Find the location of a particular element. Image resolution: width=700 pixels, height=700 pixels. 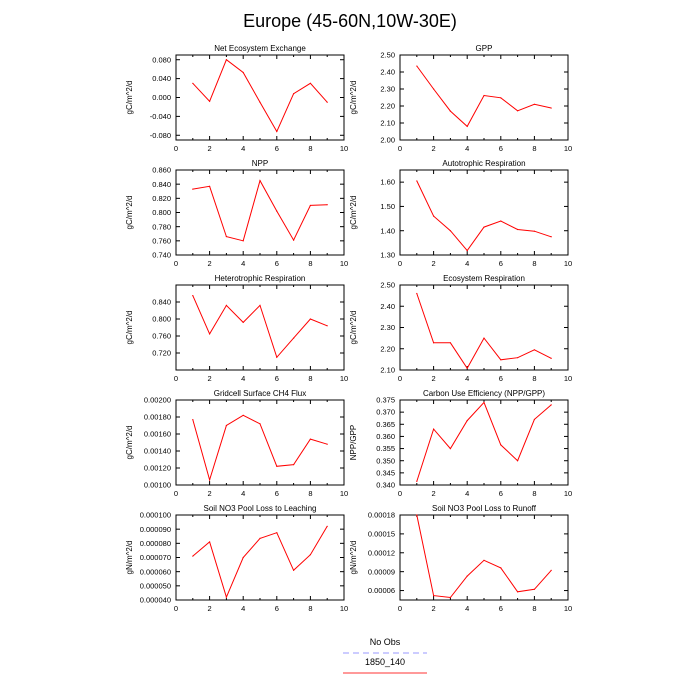

y-tick-label: 0.00006 is located at coordinates (381, 590).